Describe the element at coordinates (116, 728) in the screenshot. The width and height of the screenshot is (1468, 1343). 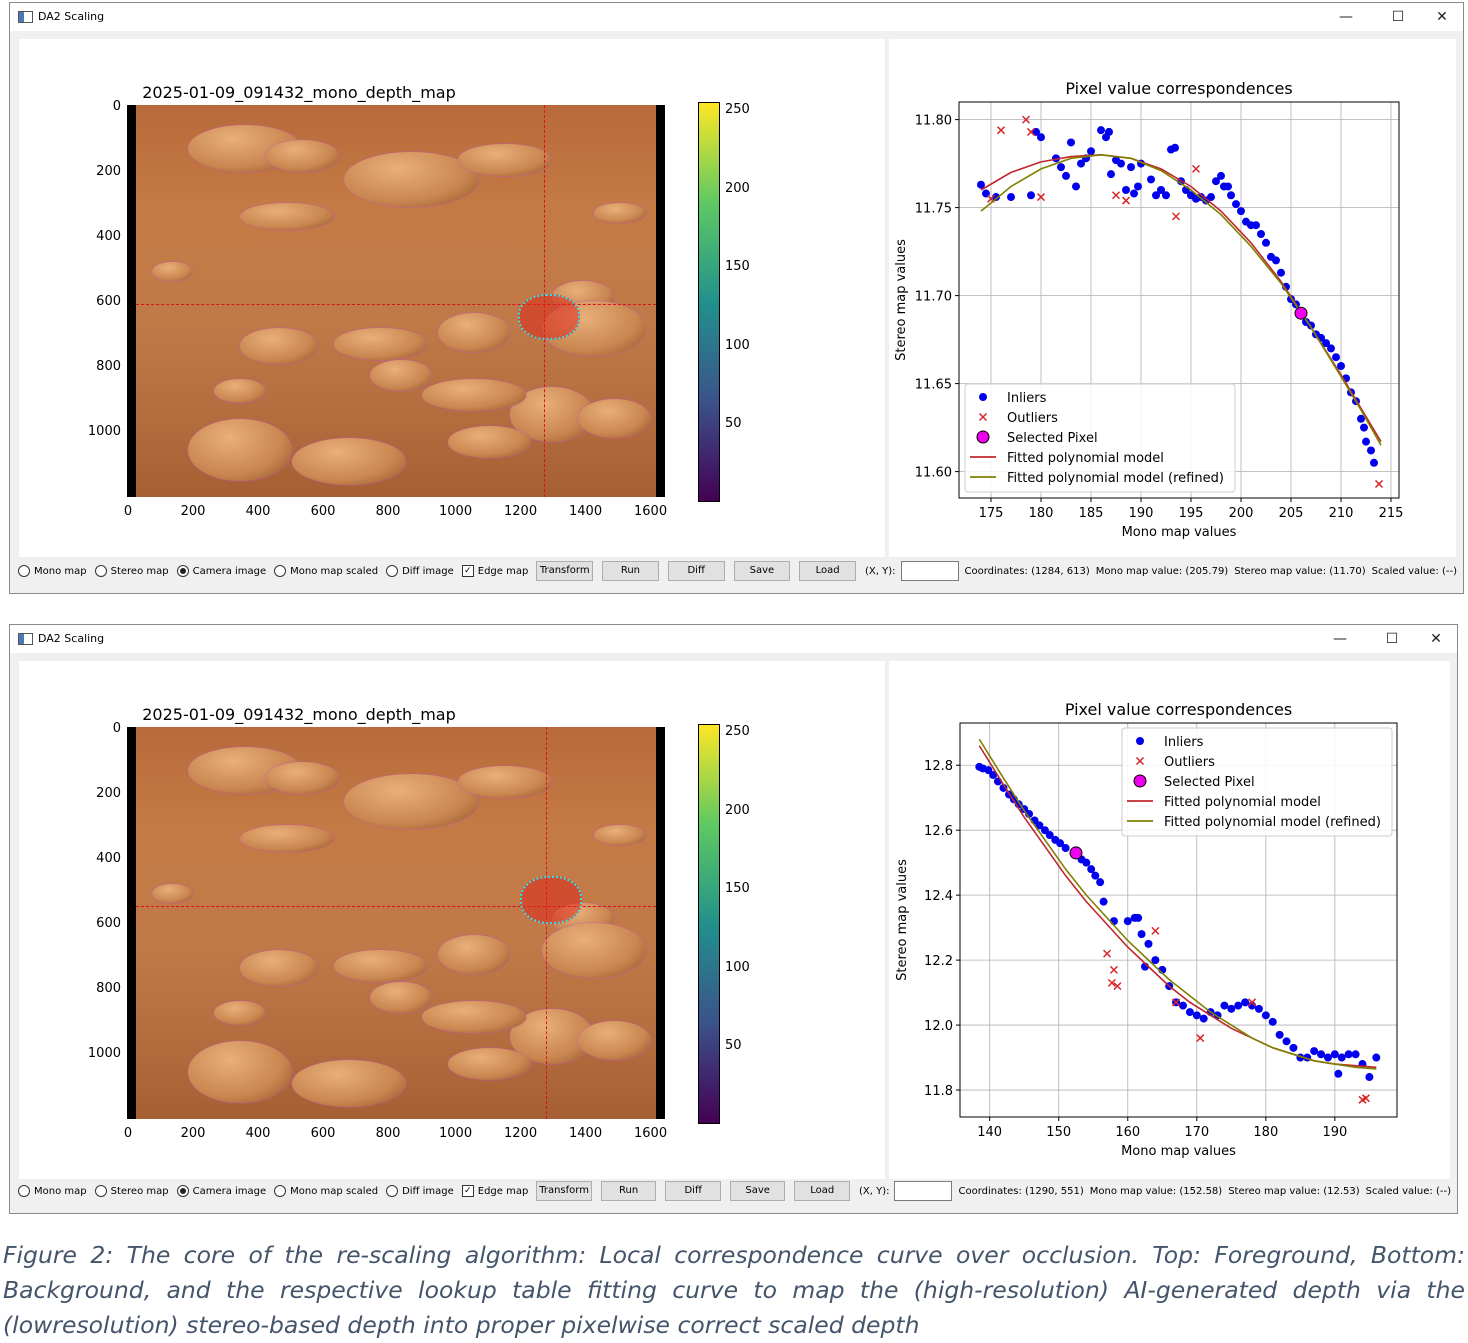
I see `image-y-tick: 0` at that location.